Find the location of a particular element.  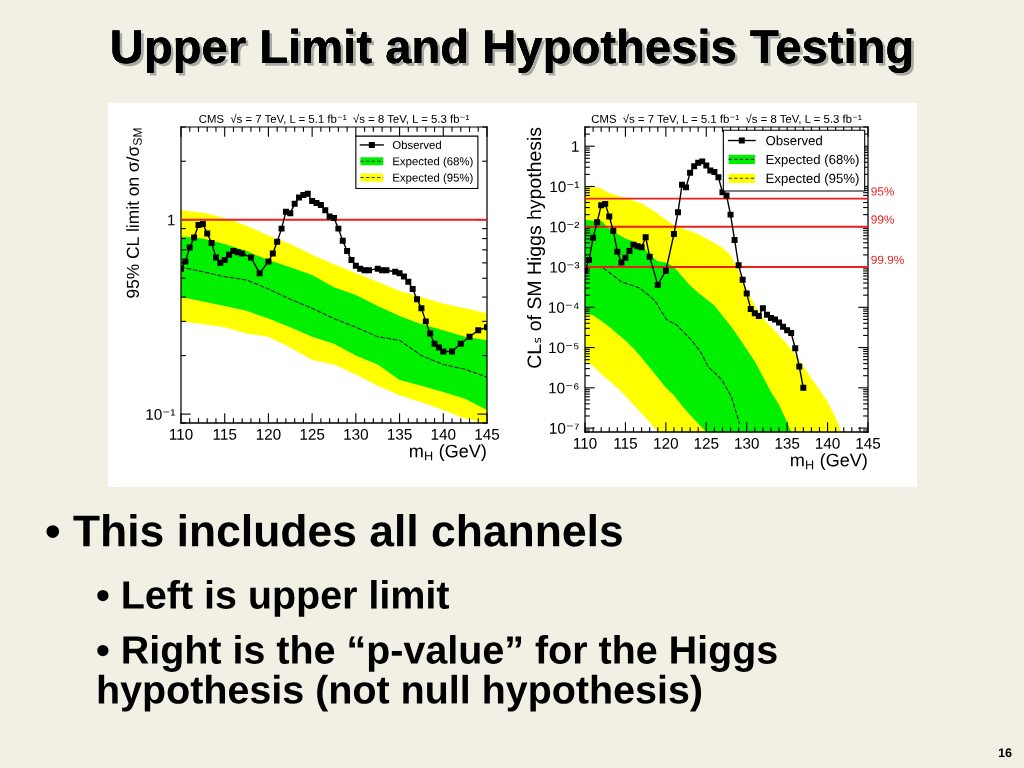

y-axis-title: CLₛ of SM Higgs hypothesis is located at coordinates (536, 247).